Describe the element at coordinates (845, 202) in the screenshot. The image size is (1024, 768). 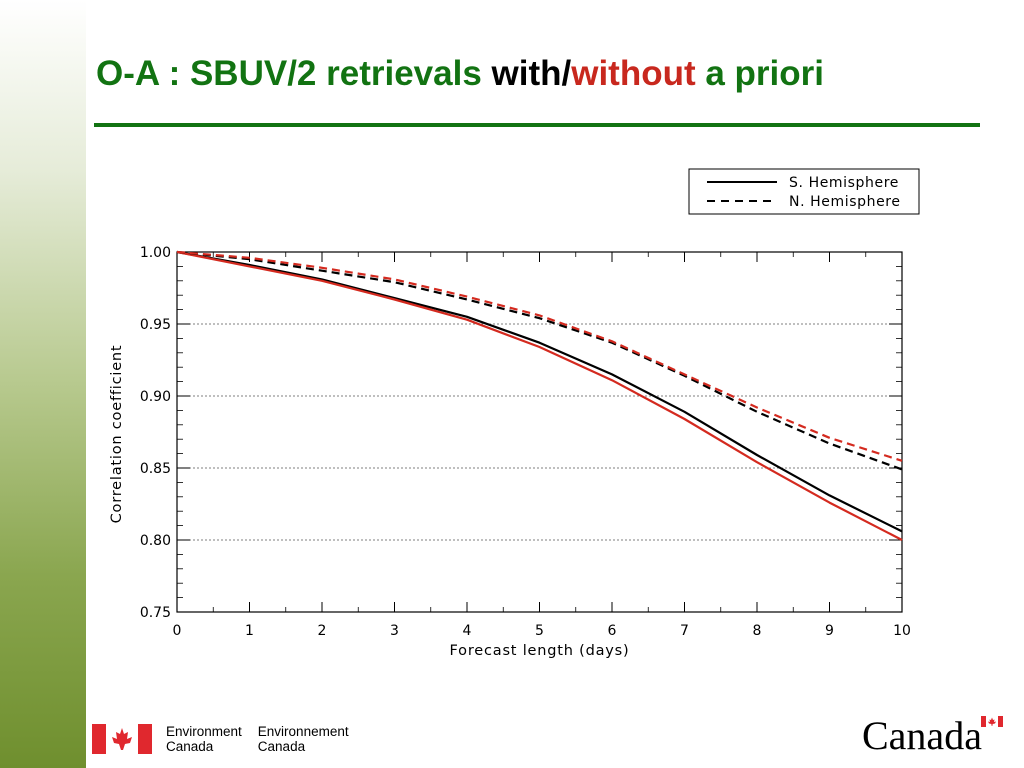
I see `legend-label-1: N. Hemisphere` at that location.